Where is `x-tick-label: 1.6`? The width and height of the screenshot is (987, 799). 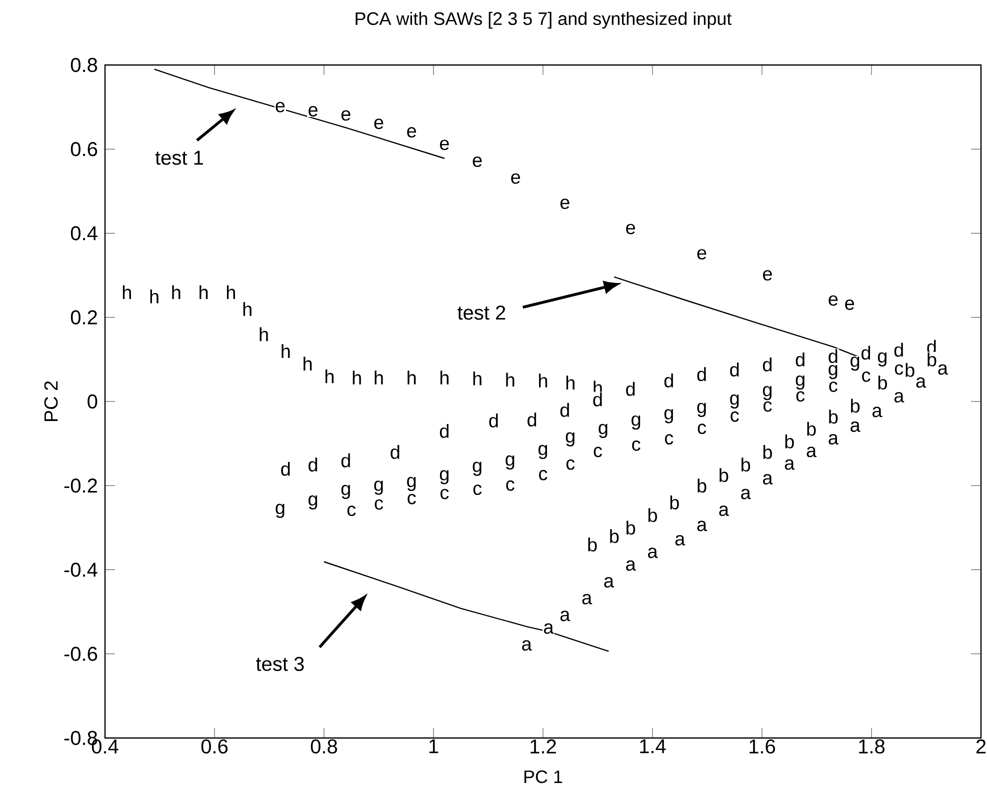 x-tick-label: 1.6 is located at coordinates (763, 746).